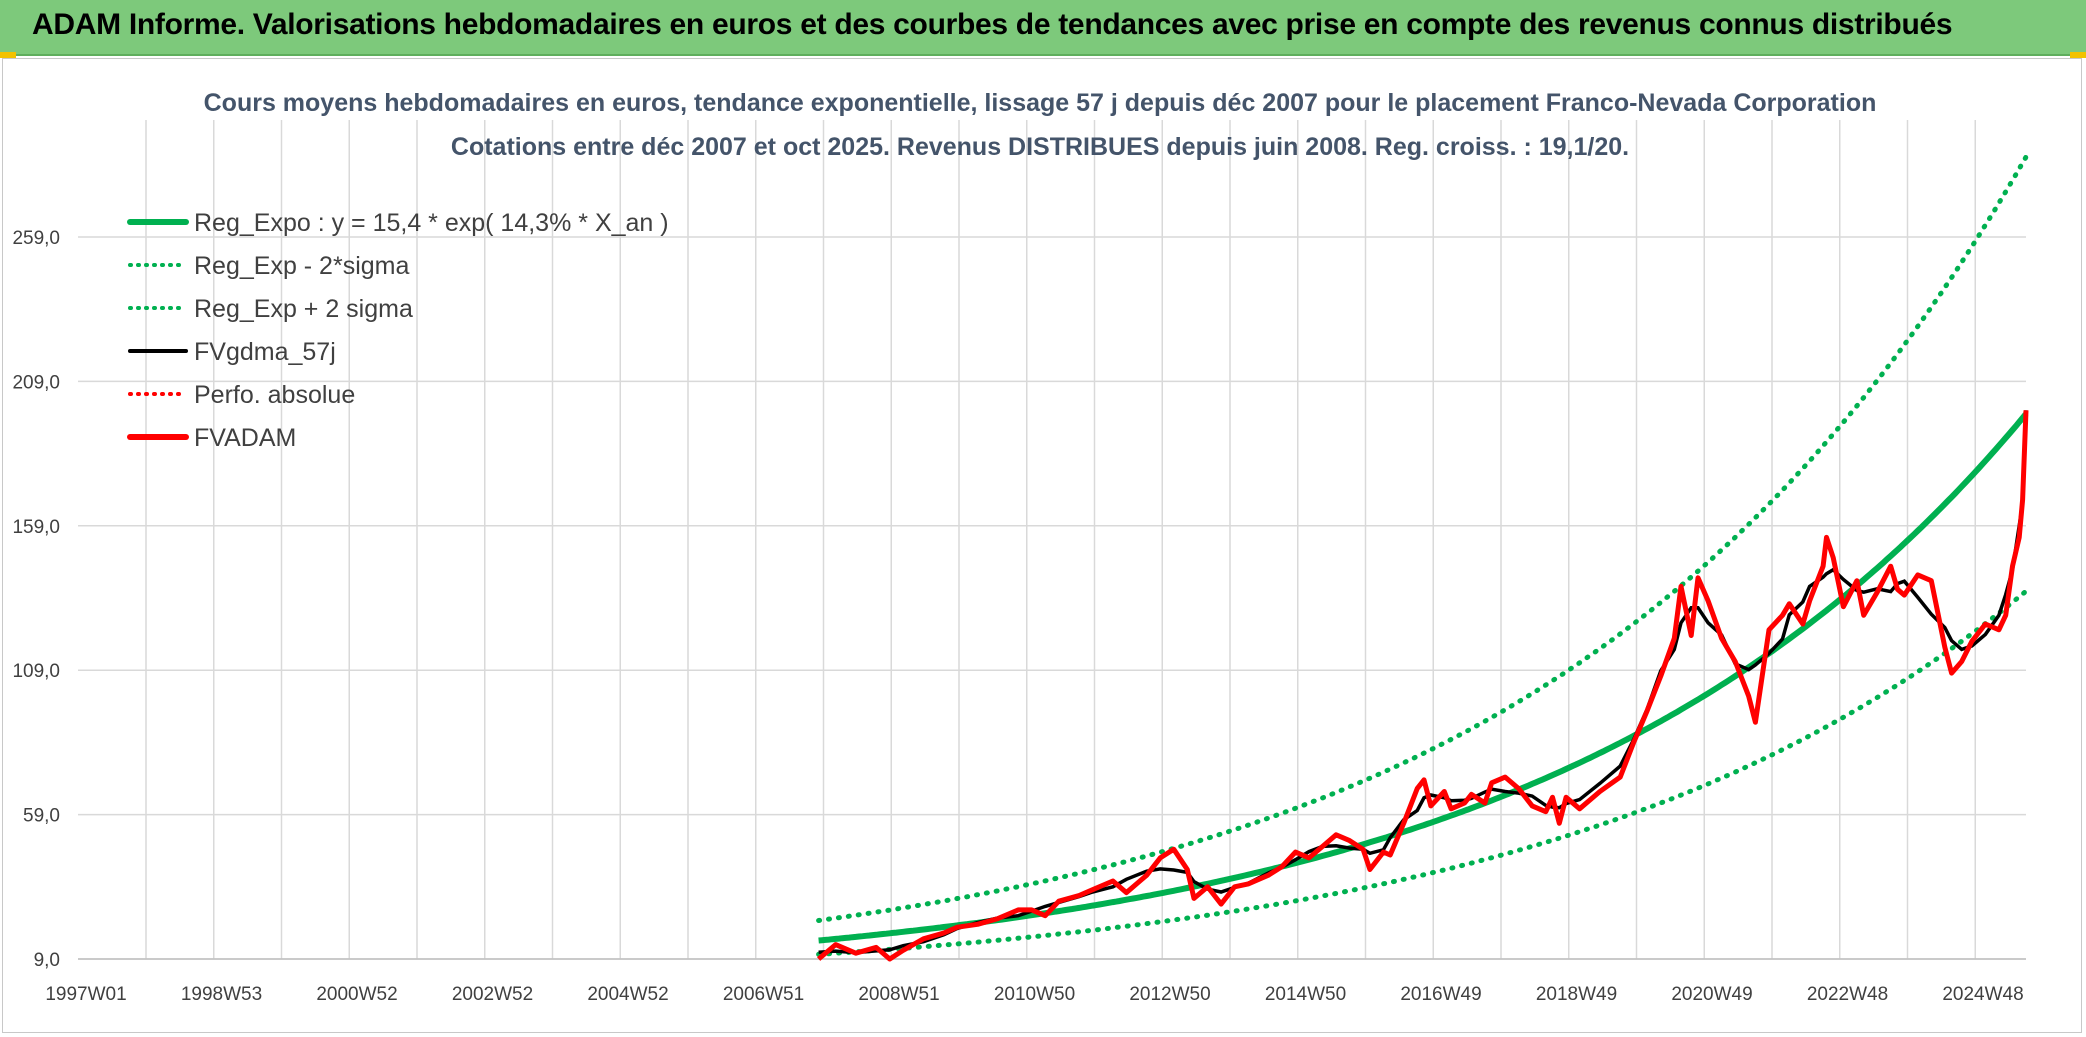 This screenshot has height=1037, width=2086. What do you see at coordinates (245, 438) in the screenshot?
I see `legend-label: FVADAM` at bounding box center [245, 438].